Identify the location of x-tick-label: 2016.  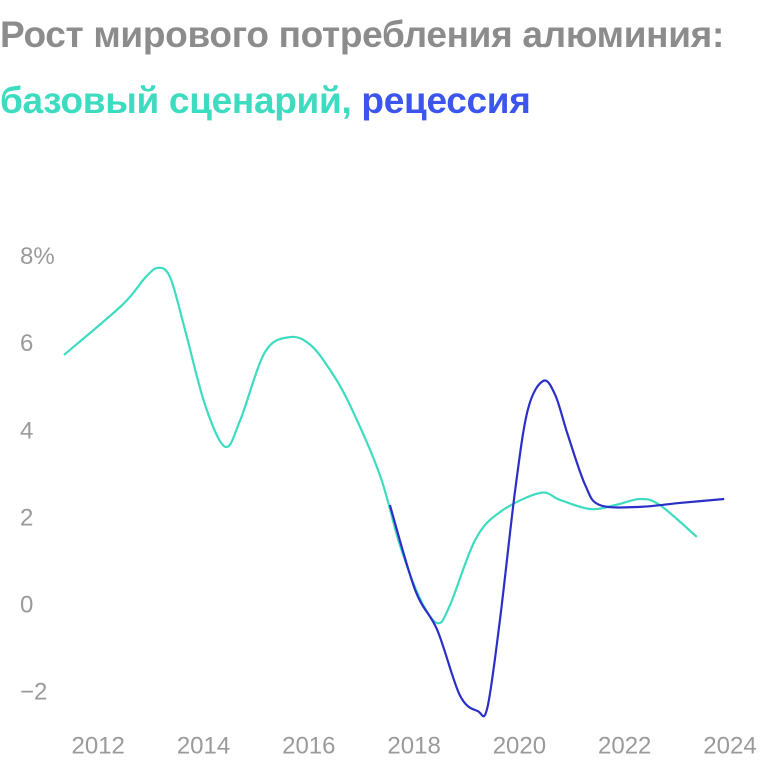
(308, 745).